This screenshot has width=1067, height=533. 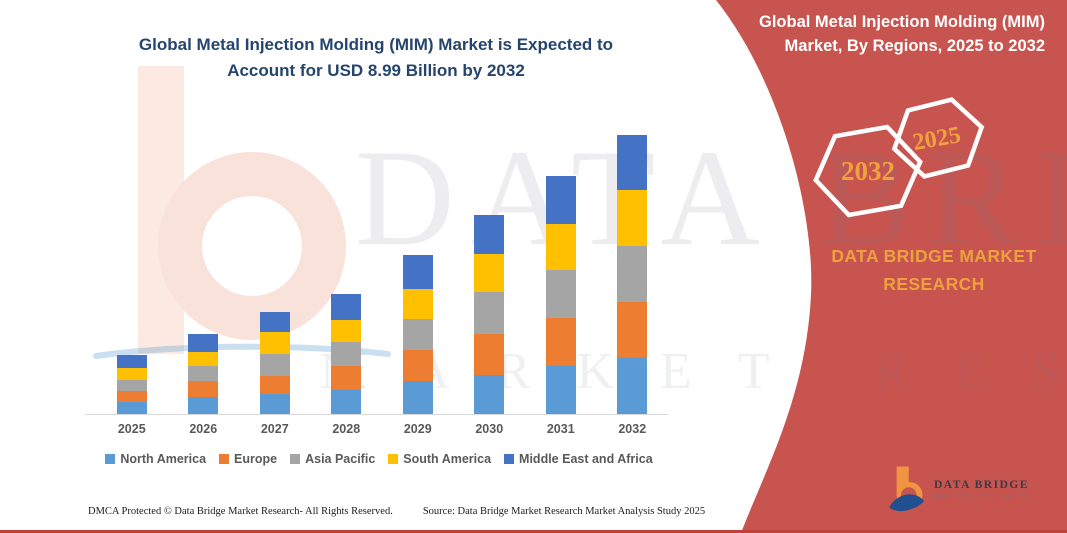 What do you see at coordinates (131, 385) in the screenshot?
I see `bar-segment-2025-asia-pacific` at bounding box center [131, 385].